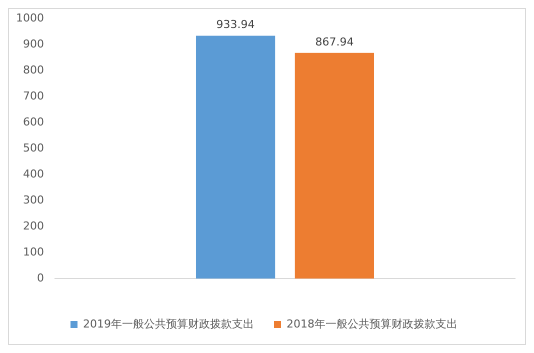  Describe the element at coordinates (33, 69) in the screenshot. I see `y-tick-label: 800` at that location.